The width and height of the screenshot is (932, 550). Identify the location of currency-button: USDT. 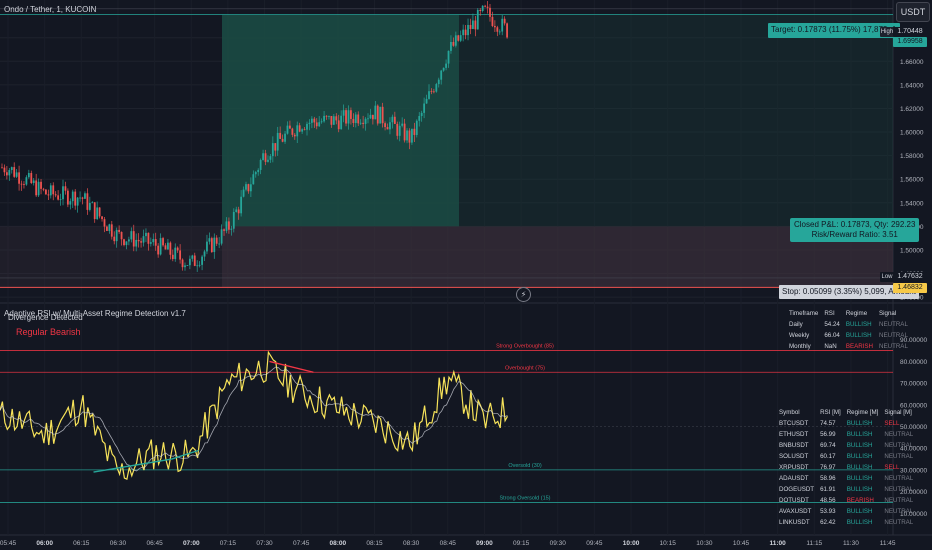
(913, 12).